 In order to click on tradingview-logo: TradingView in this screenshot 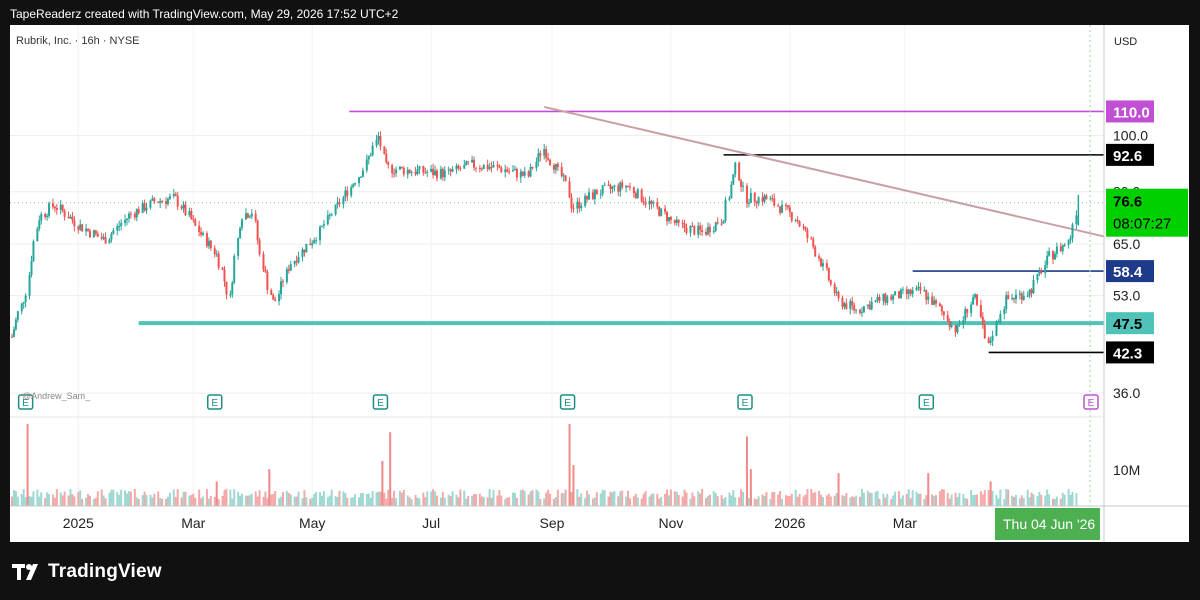, I will do `click(87, 572)`.